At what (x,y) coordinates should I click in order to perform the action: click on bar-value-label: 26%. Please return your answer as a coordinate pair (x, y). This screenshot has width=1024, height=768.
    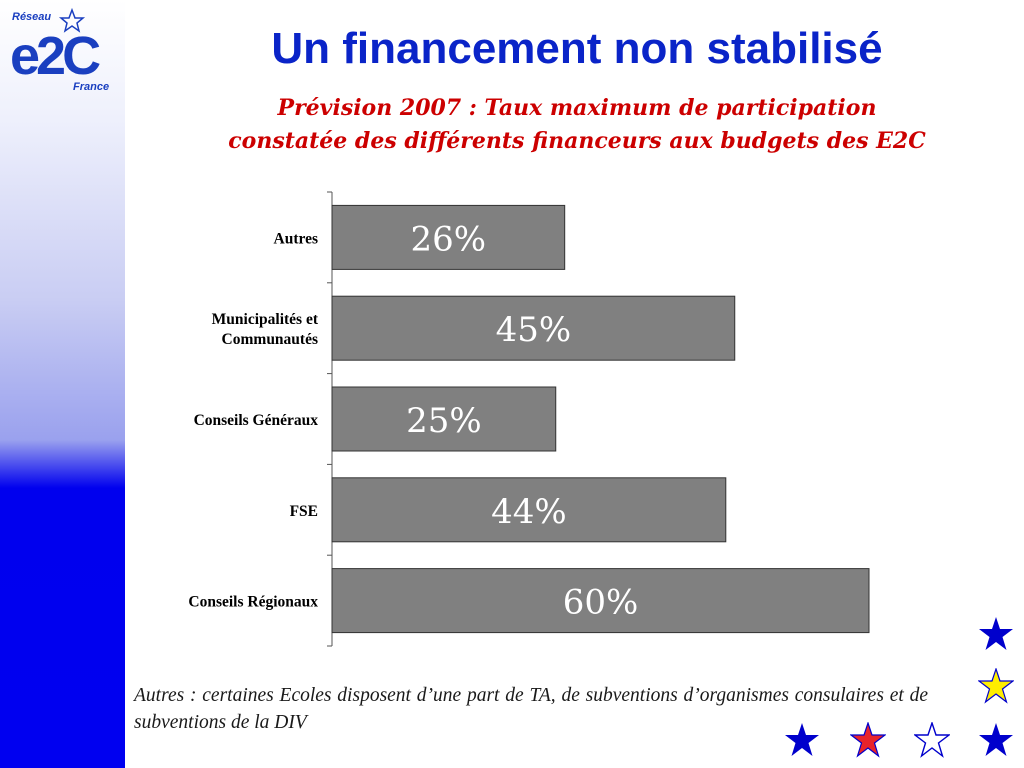
    Looking at the image, I should click on (449, 239).